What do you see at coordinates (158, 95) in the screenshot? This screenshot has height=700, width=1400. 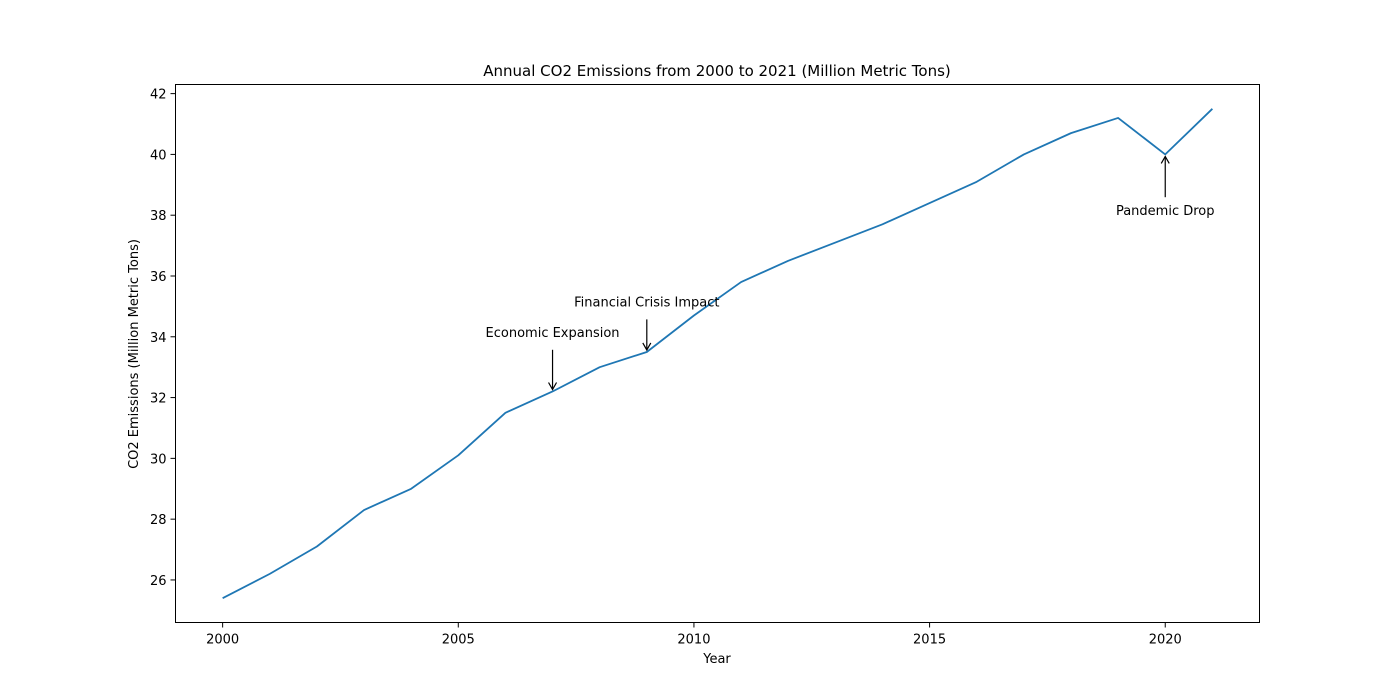 I see `y-tick-label: 42` at bounding box center [158, 95].